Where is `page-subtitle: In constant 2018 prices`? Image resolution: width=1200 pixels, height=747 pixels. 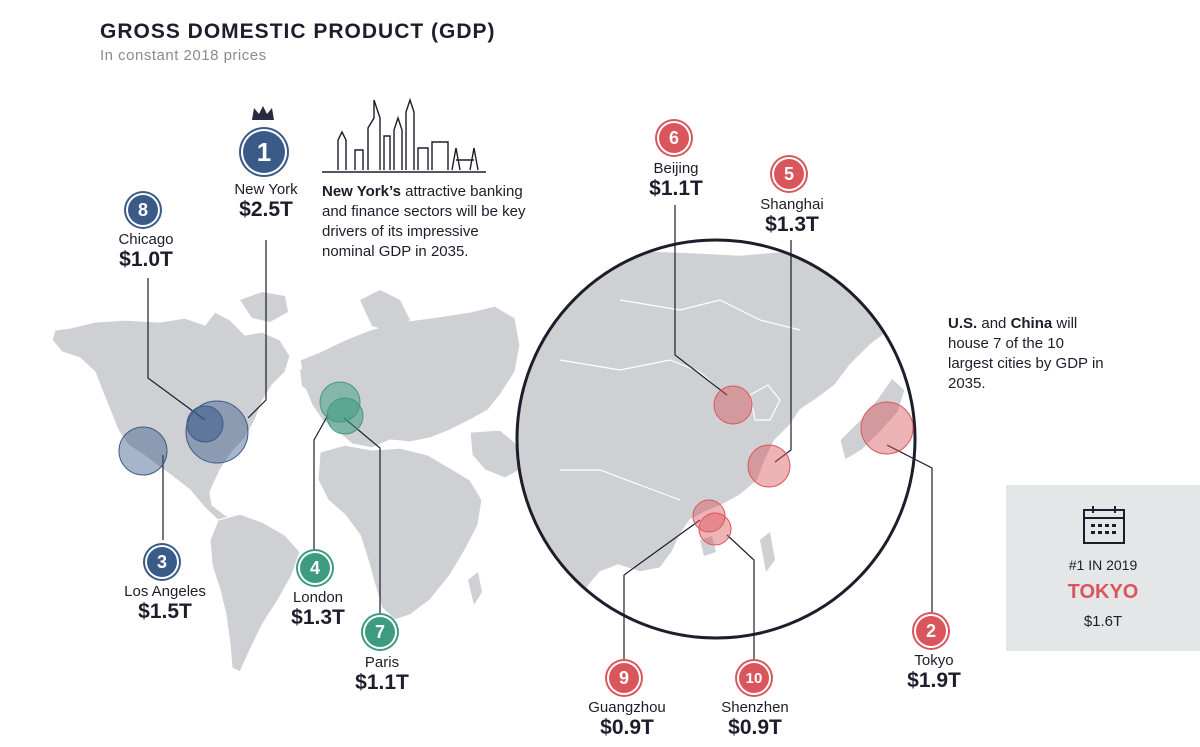
page-subtitle: In constant 2018 prices is located at coordinates (183, 55).